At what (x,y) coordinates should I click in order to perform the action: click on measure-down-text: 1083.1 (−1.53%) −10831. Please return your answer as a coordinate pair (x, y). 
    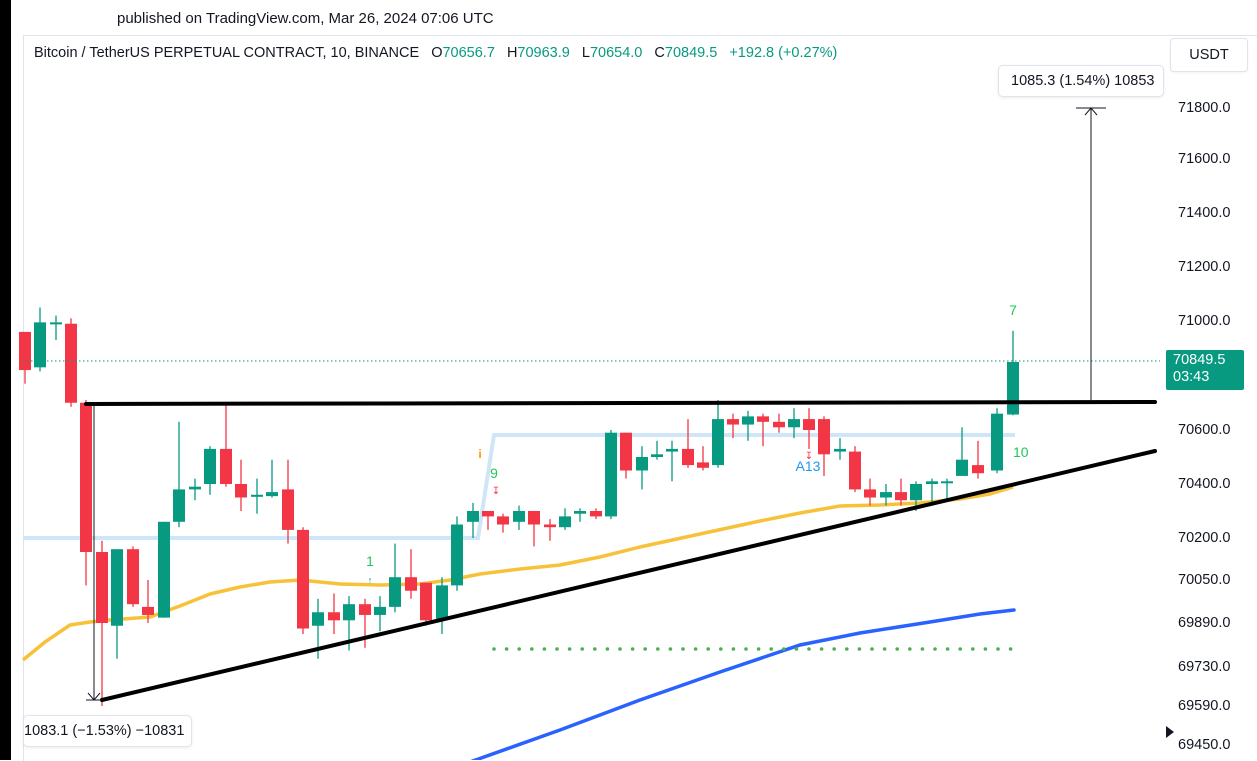
    Looking at the image, I should click on (104, 731).